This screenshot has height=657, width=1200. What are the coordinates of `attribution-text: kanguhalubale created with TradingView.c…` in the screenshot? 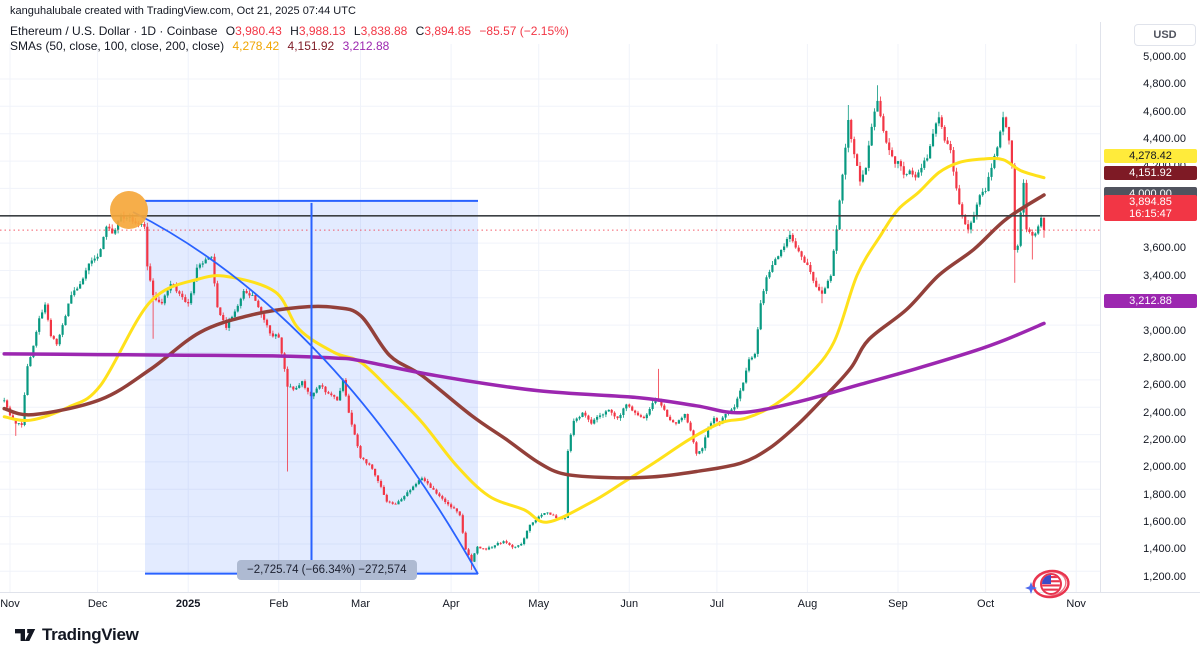 It's located at (183, 11).